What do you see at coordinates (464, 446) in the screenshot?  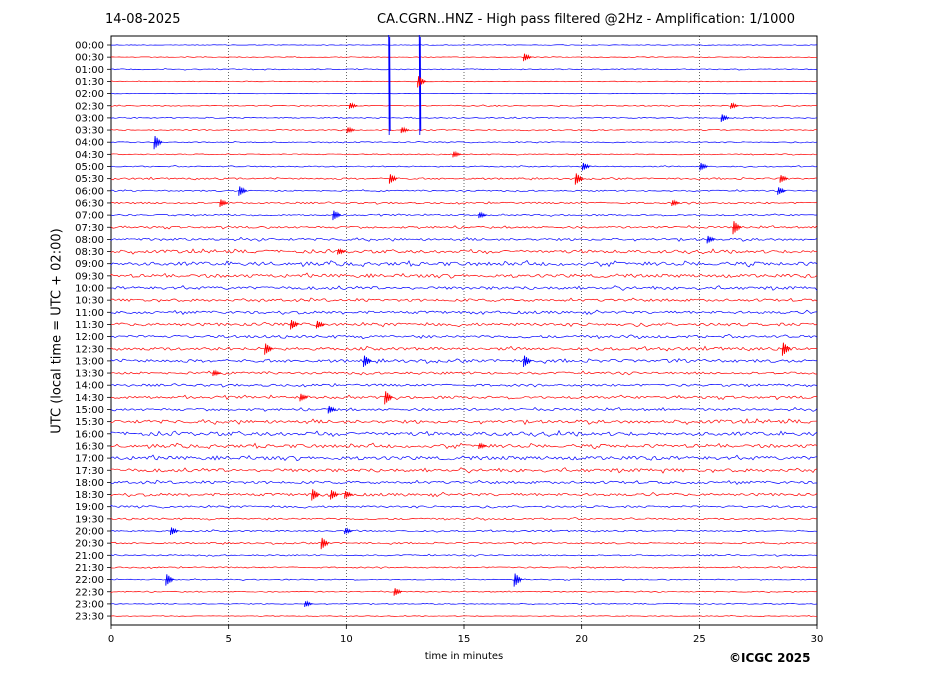 I see `trace-row-16:30` at bounding box center [464, 446].